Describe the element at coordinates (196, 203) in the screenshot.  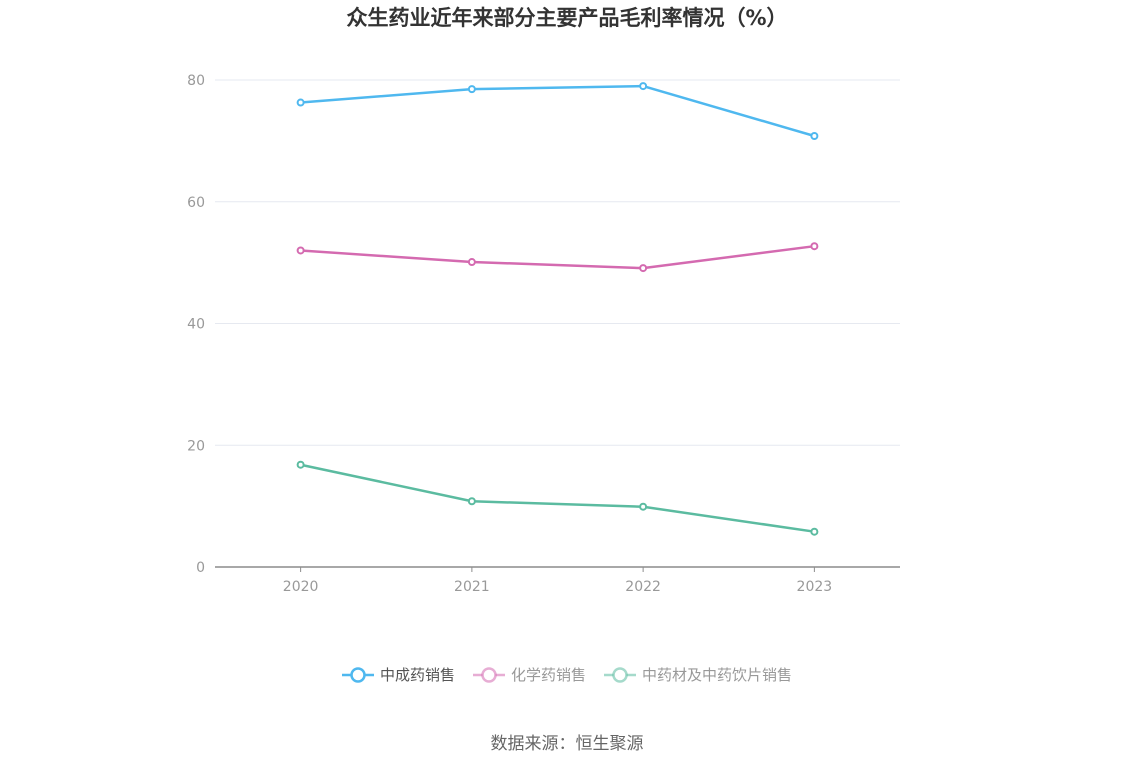
I see `y-tick-label: 60` at that location.